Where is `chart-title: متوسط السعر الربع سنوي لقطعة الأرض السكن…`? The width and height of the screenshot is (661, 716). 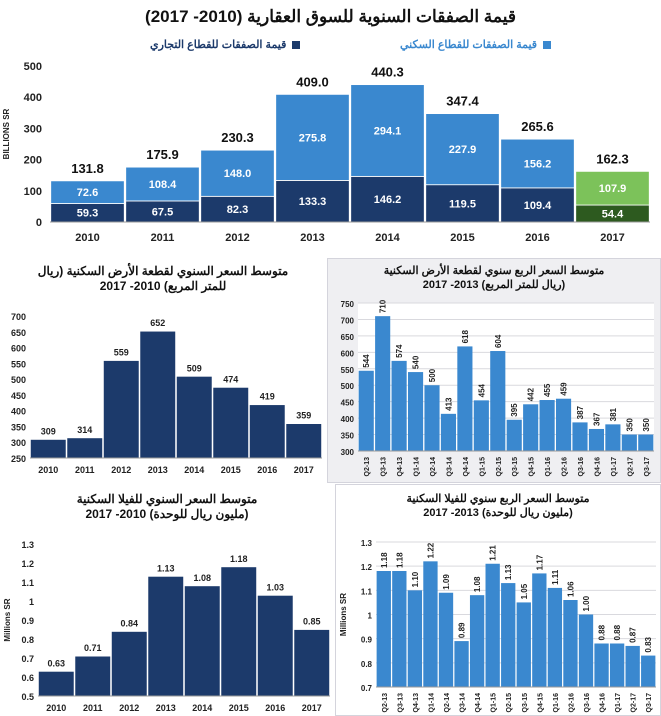 chart-title: متوسط السعر الربع سنوي لقطعة الأرض السكن… is located at coordinates (494, 279).